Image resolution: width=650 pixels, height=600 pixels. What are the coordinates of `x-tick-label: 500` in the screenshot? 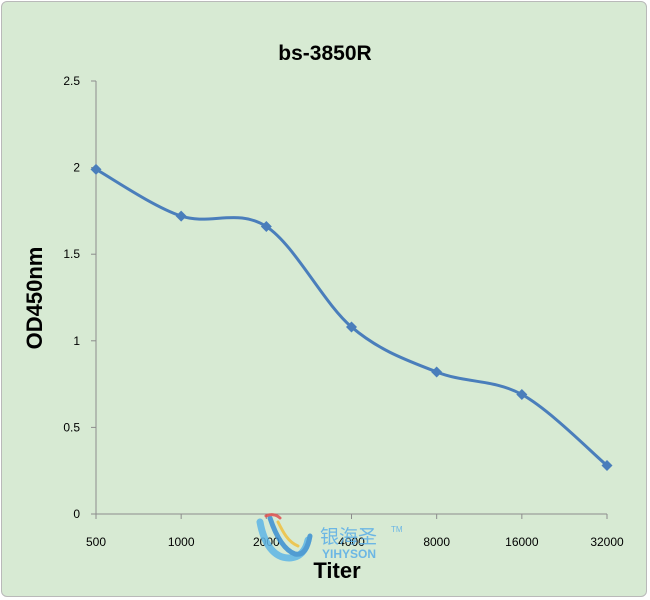 It's located at (96, 542).